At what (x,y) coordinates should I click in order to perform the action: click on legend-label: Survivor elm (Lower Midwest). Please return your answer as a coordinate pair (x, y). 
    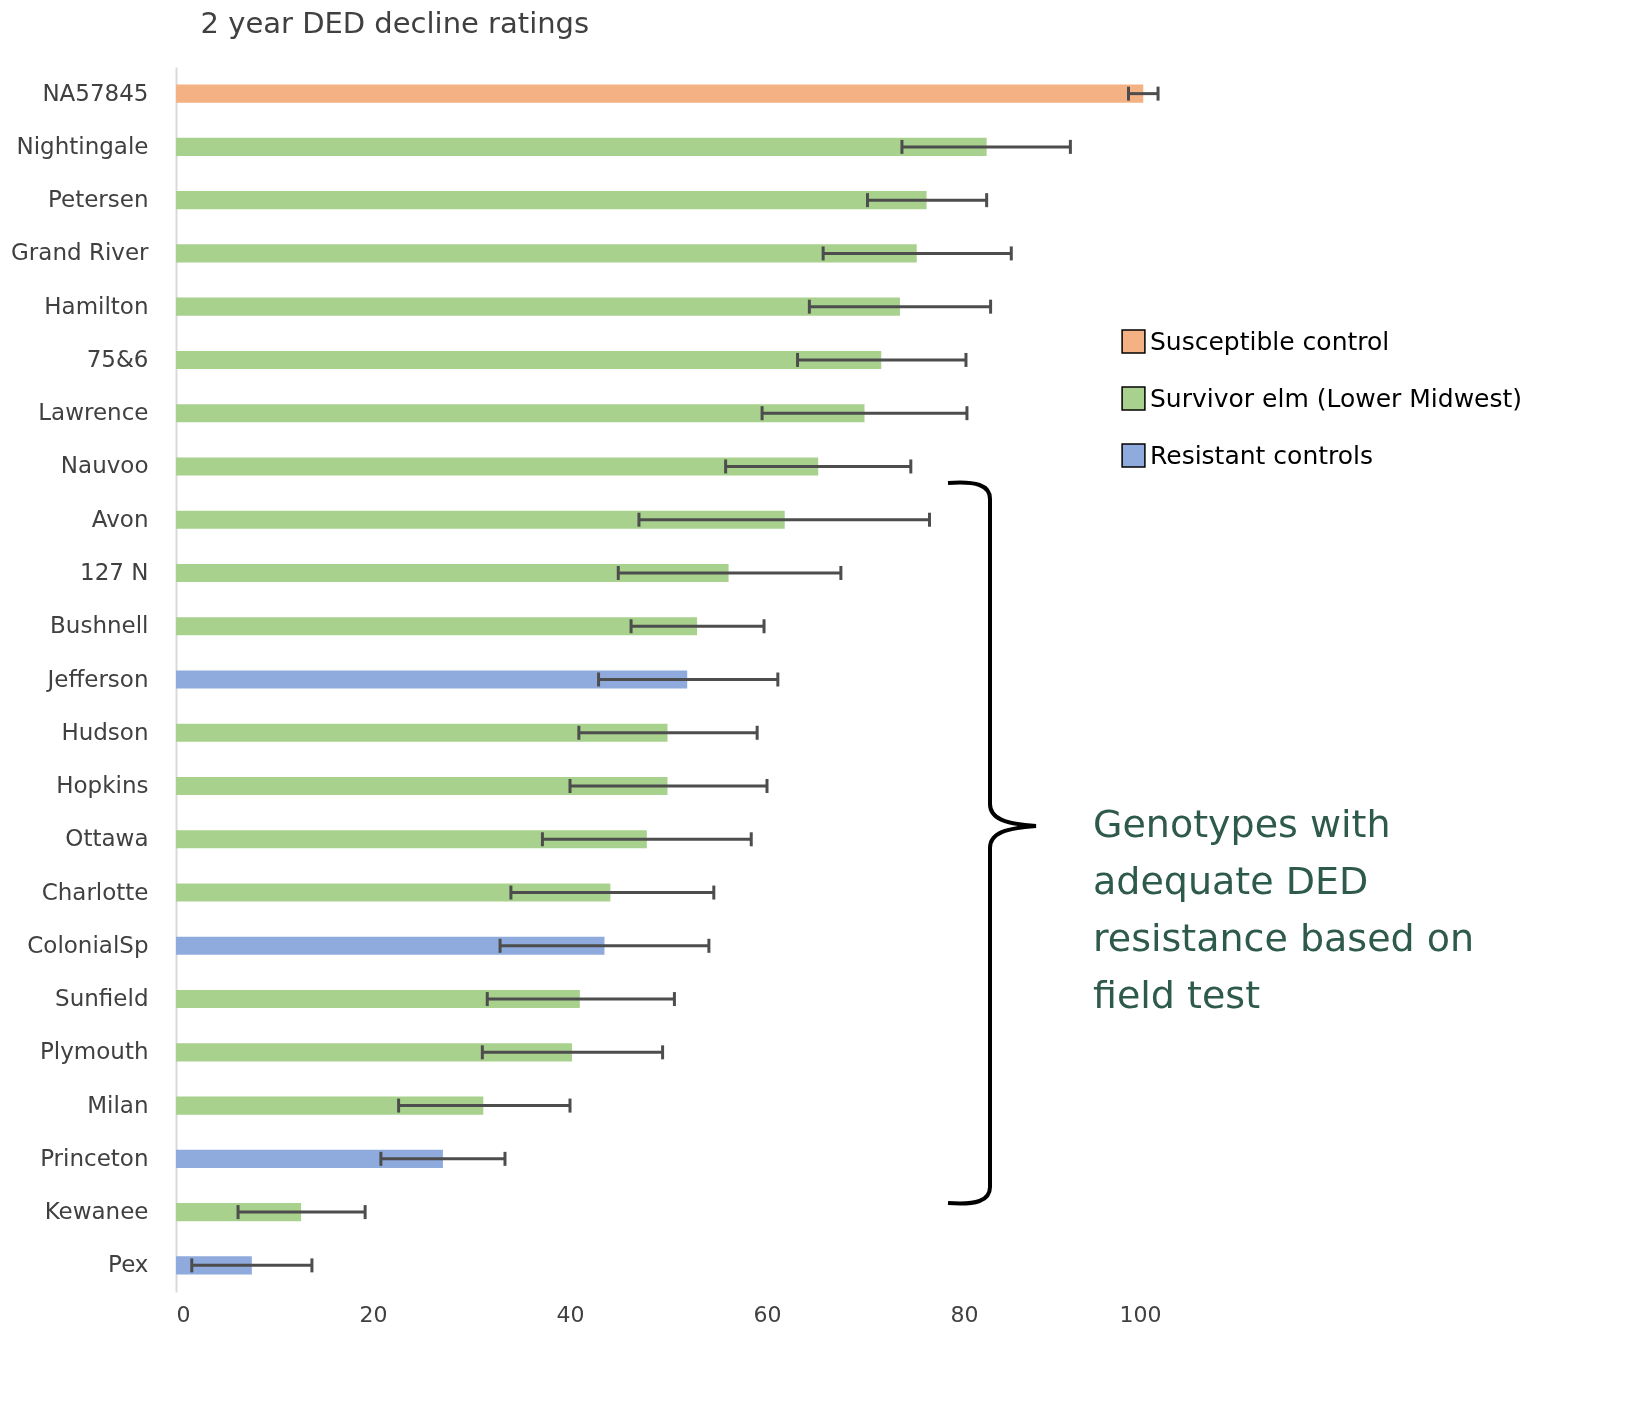
    Looking at the image, I should click on (1336, 398).